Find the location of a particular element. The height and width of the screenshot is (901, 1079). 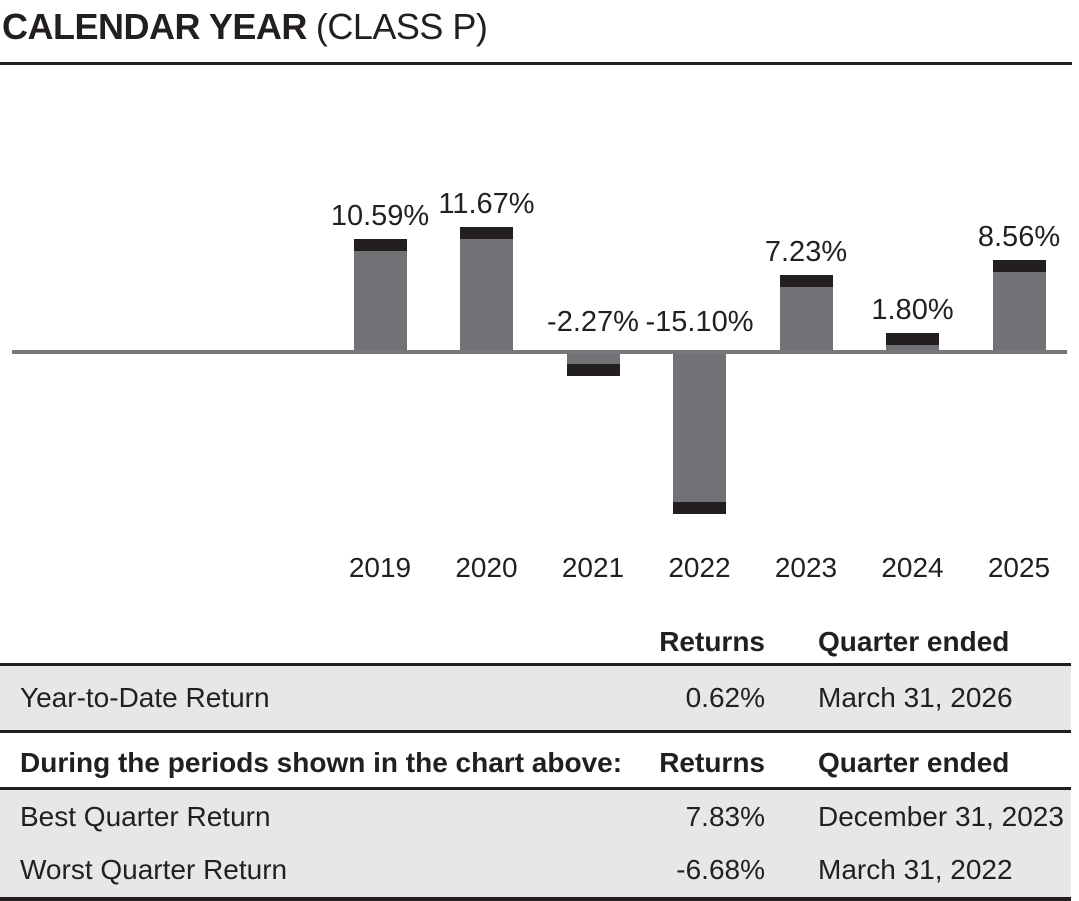

ytd-return-label: Year-to-Date Return is located at coordinates (145, 697).